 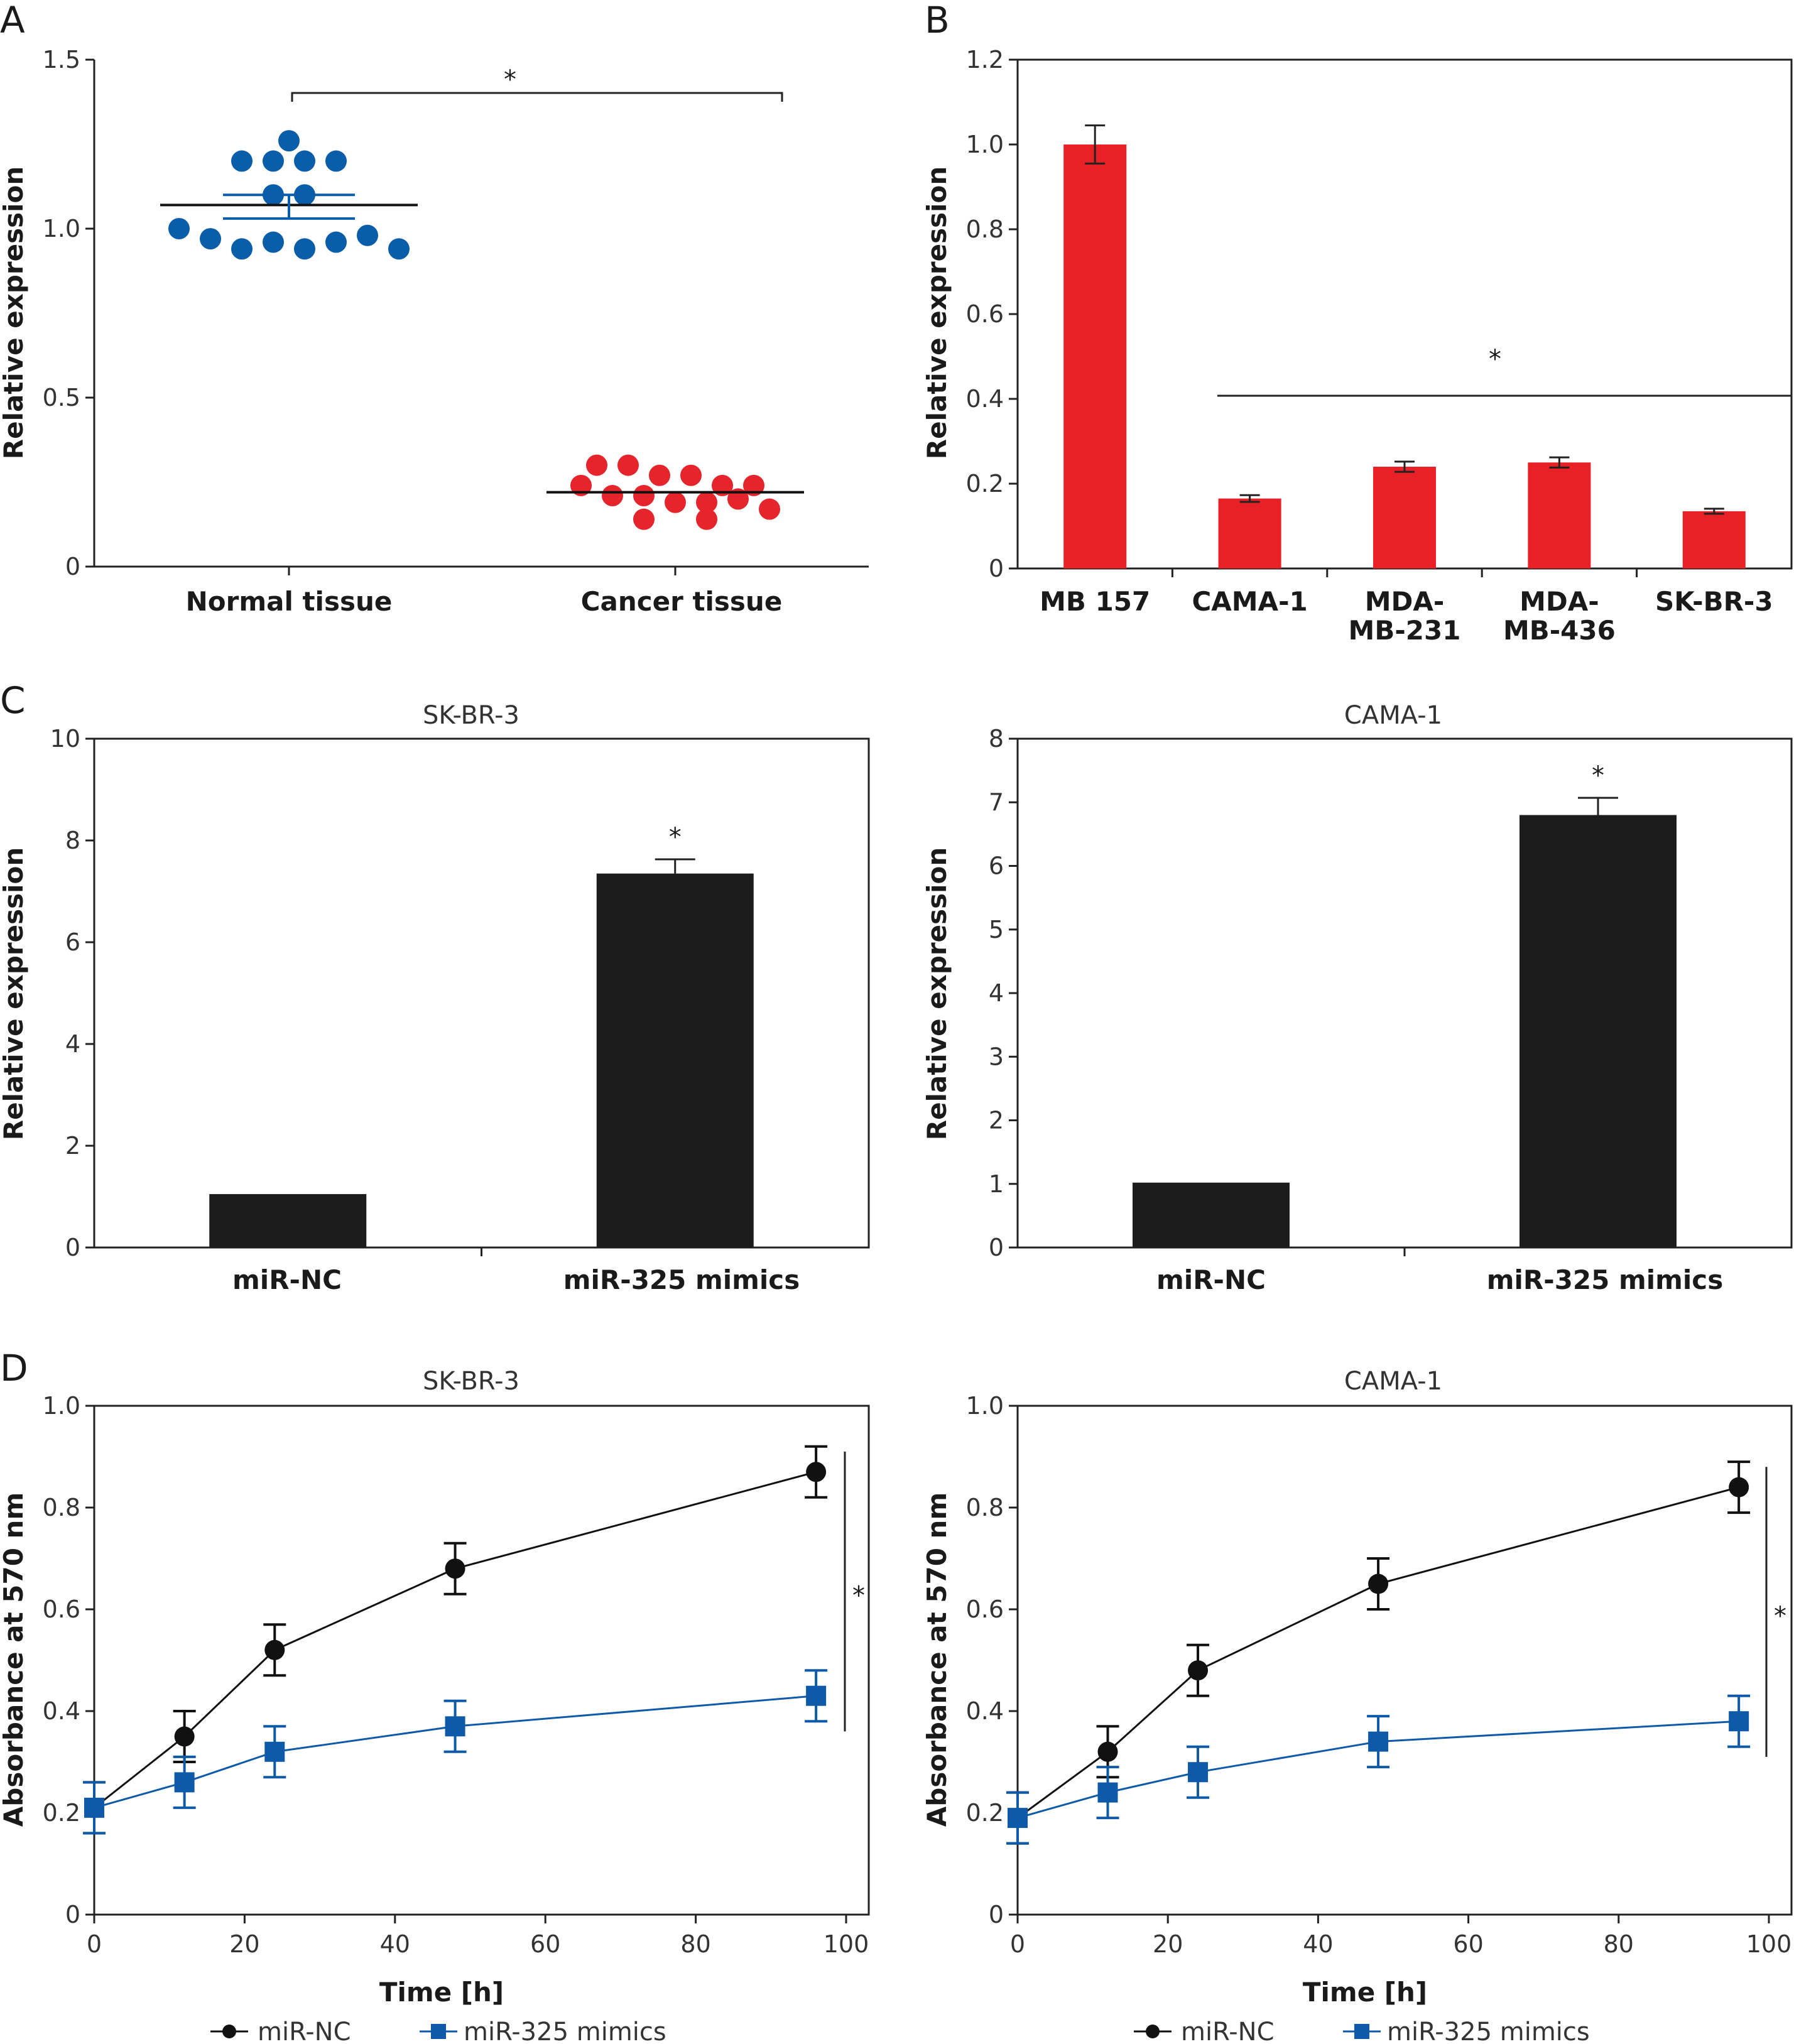 I want to click on panel-c-right-category-nc: miR-NC, so click(x=1211, y=1279).